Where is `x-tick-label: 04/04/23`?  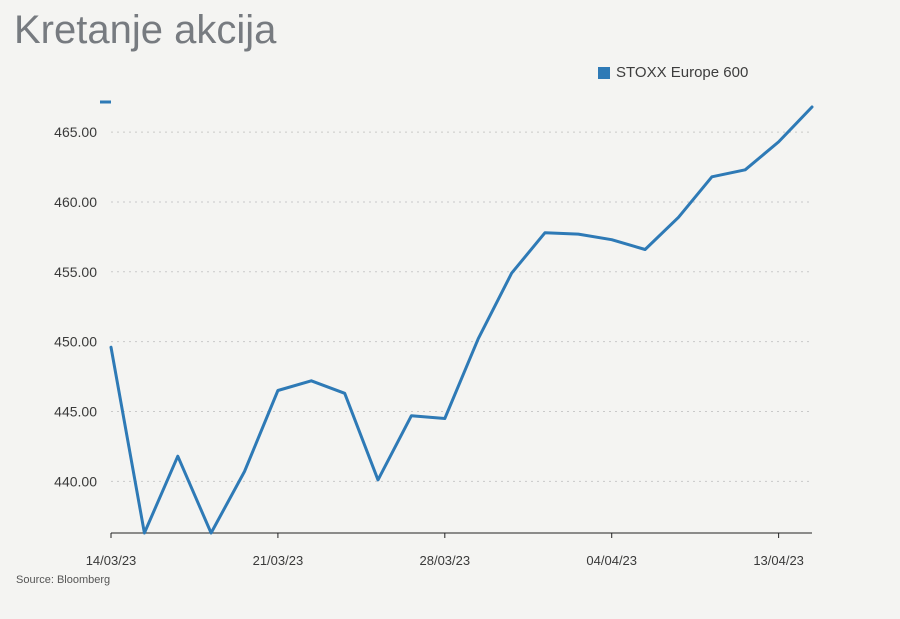
x-tick-label: 04/04/23 is located at coordinates (611, 560).